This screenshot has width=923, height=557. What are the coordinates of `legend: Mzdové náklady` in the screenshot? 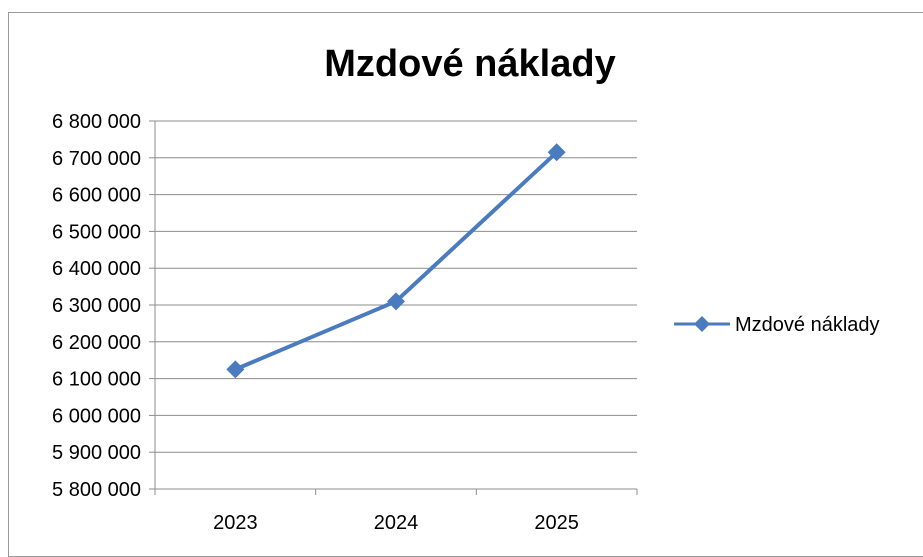 It's located at (777, 325).